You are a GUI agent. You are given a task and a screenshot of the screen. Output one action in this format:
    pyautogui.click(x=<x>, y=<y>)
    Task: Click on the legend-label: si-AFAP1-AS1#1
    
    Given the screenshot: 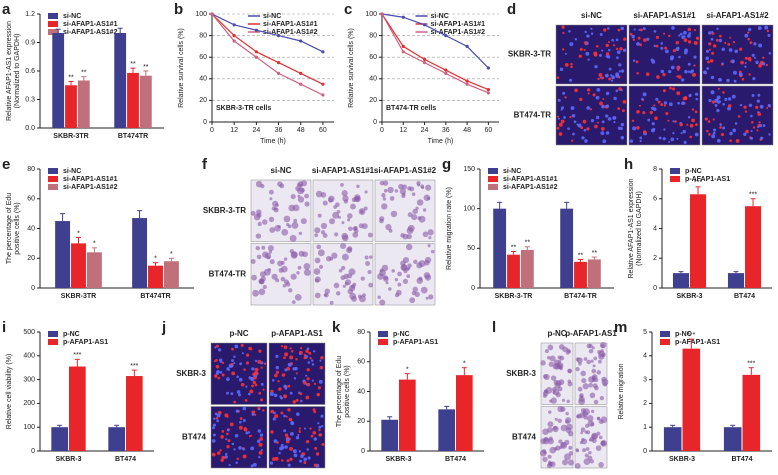 What is the action you would take?
    pyautogui.click(x=530, y=179)
    